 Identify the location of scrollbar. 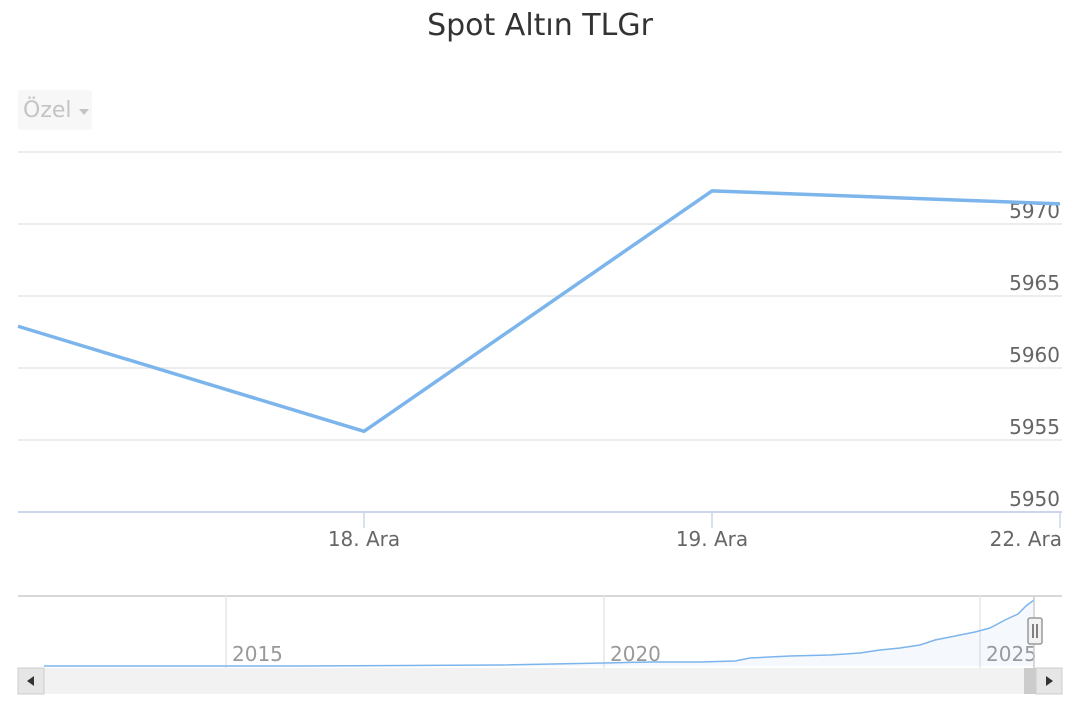
(540, 681).